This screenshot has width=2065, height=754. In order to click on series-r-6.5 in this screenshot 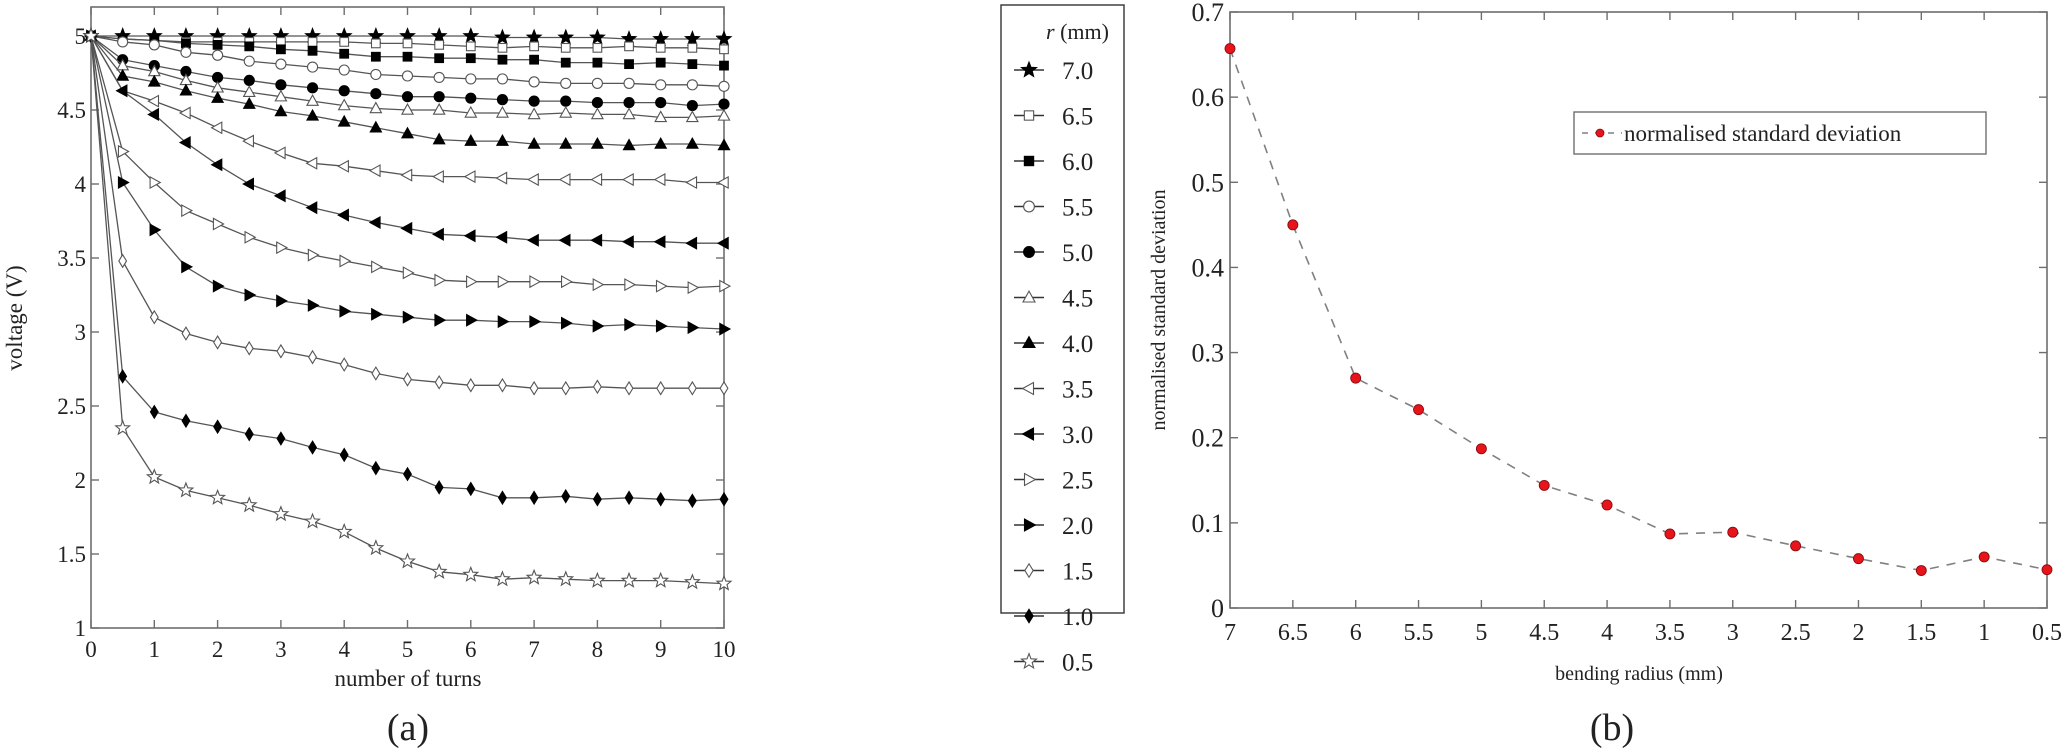, I will do `click(407, 43)`.